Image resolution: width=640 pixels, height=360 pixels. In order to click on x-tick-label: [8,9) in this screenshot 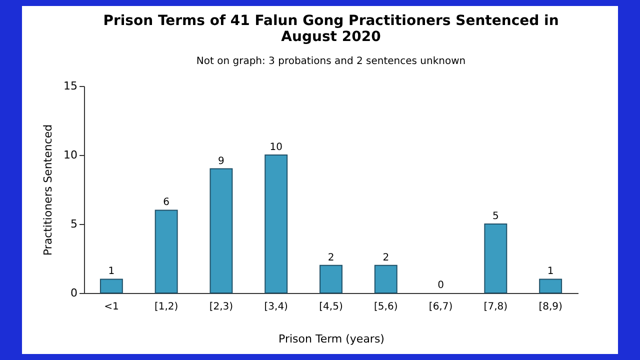, I will do `click(550, 307)`.